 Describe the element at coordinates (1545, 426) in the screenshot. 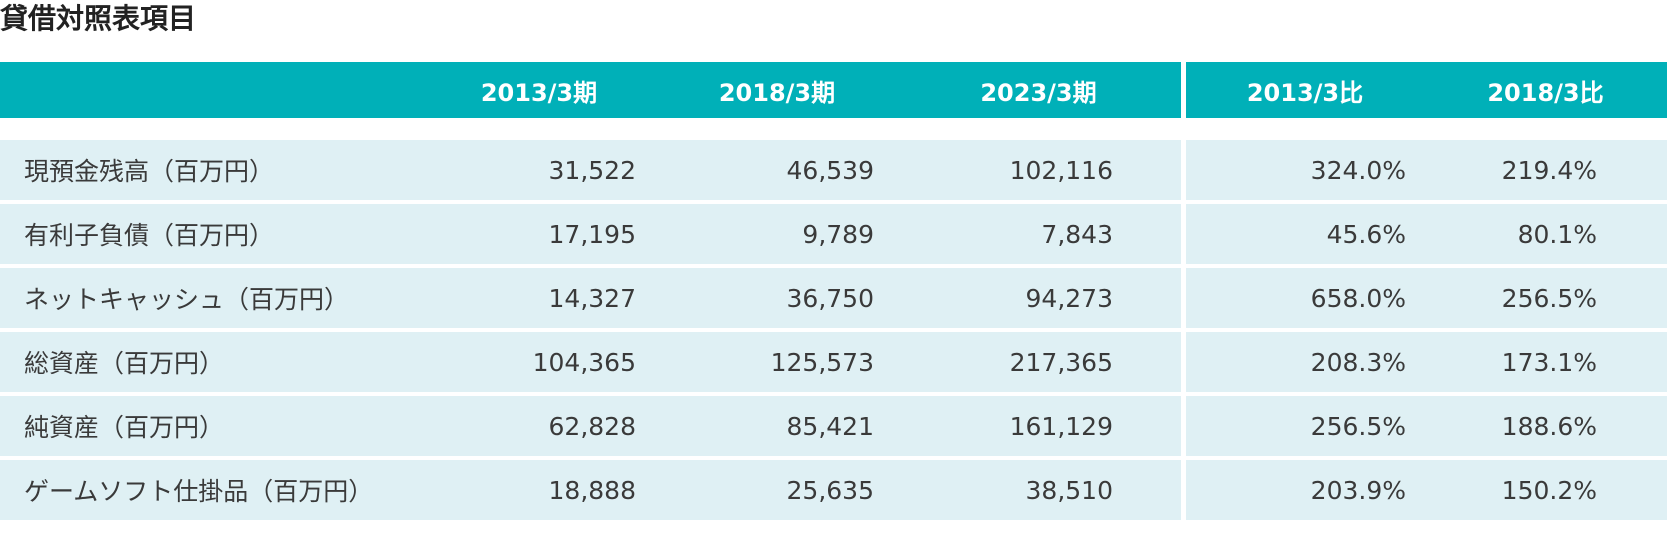

I see `ratio-2018: 188.6%` at that location.